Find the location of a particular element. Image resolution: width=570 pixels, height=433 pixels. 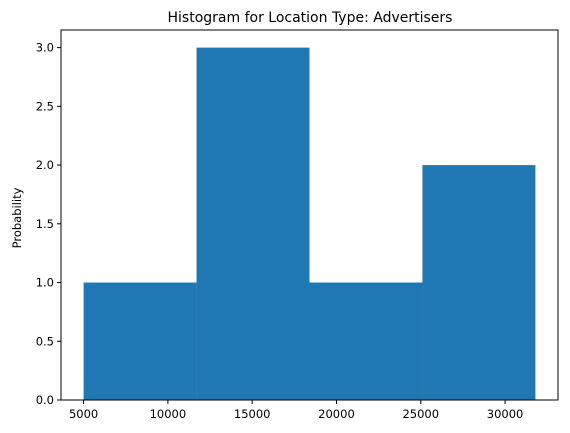

x-tick-label: 20000 is located at coordinates (336, 414).